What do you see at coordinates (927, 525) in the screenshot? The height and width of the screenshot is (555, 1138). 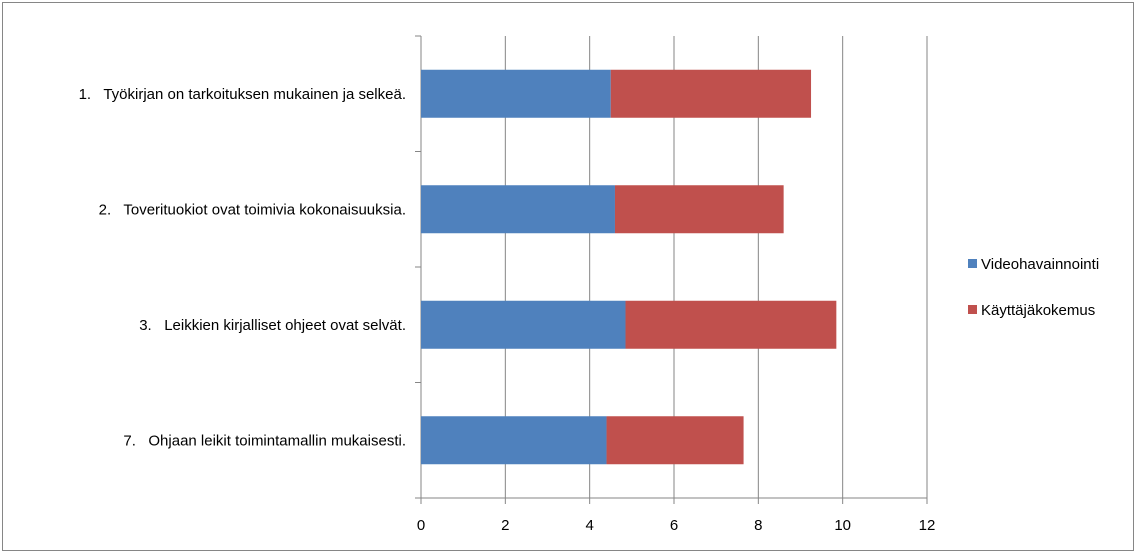 I see `x-tick-label-12: 12` at bounding box center [927, 525].